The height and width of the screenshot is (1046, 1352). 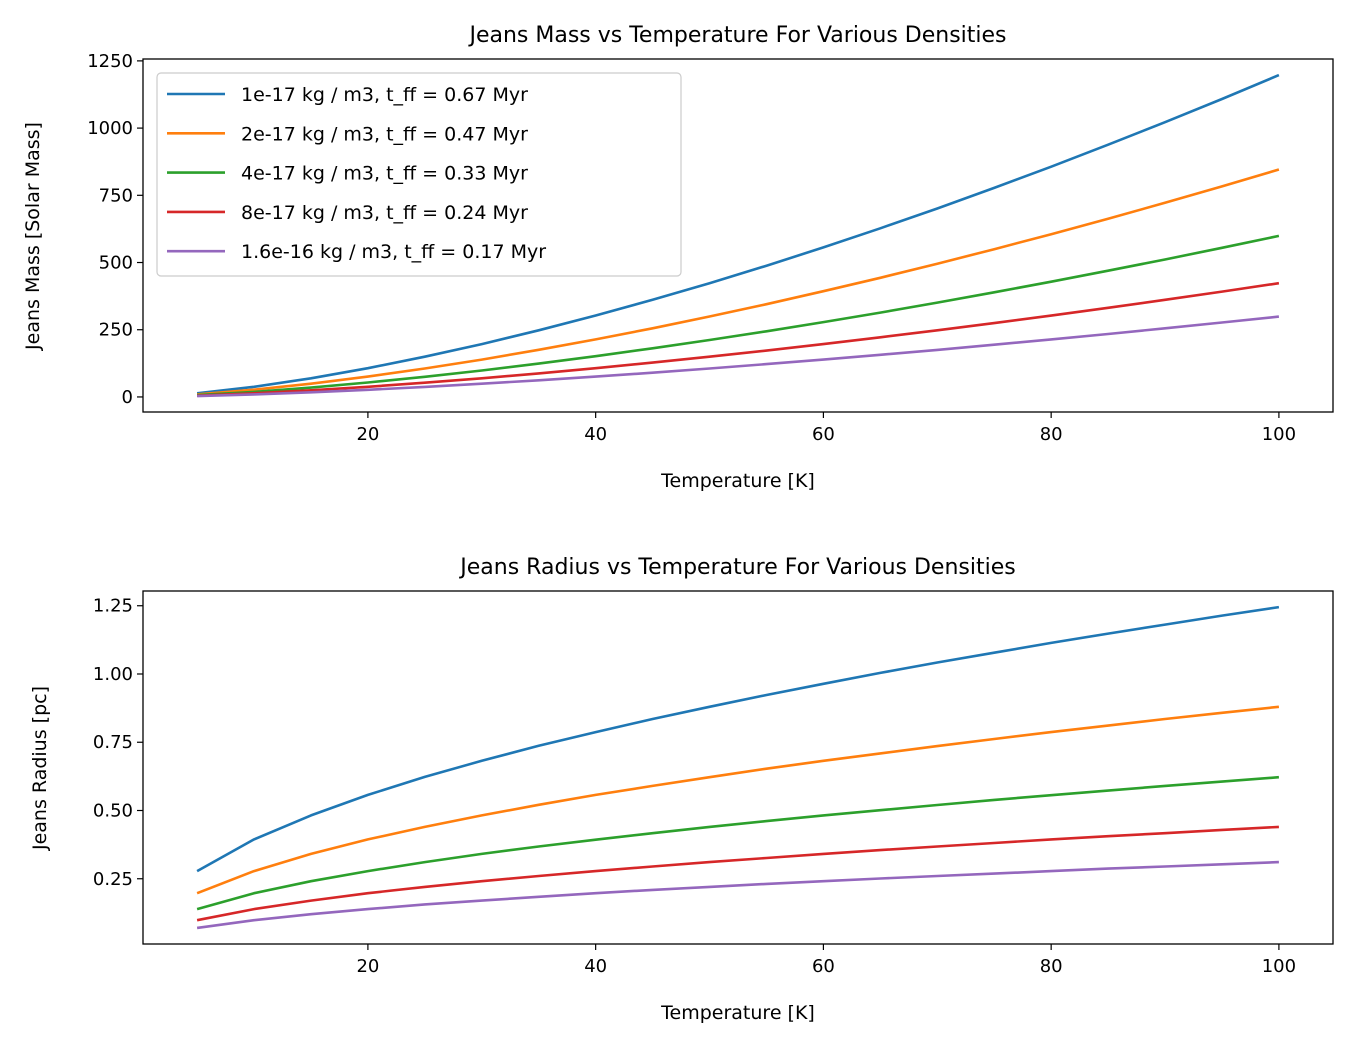 I want to click on y-tick-label: 500, so click(x=116, y=263).